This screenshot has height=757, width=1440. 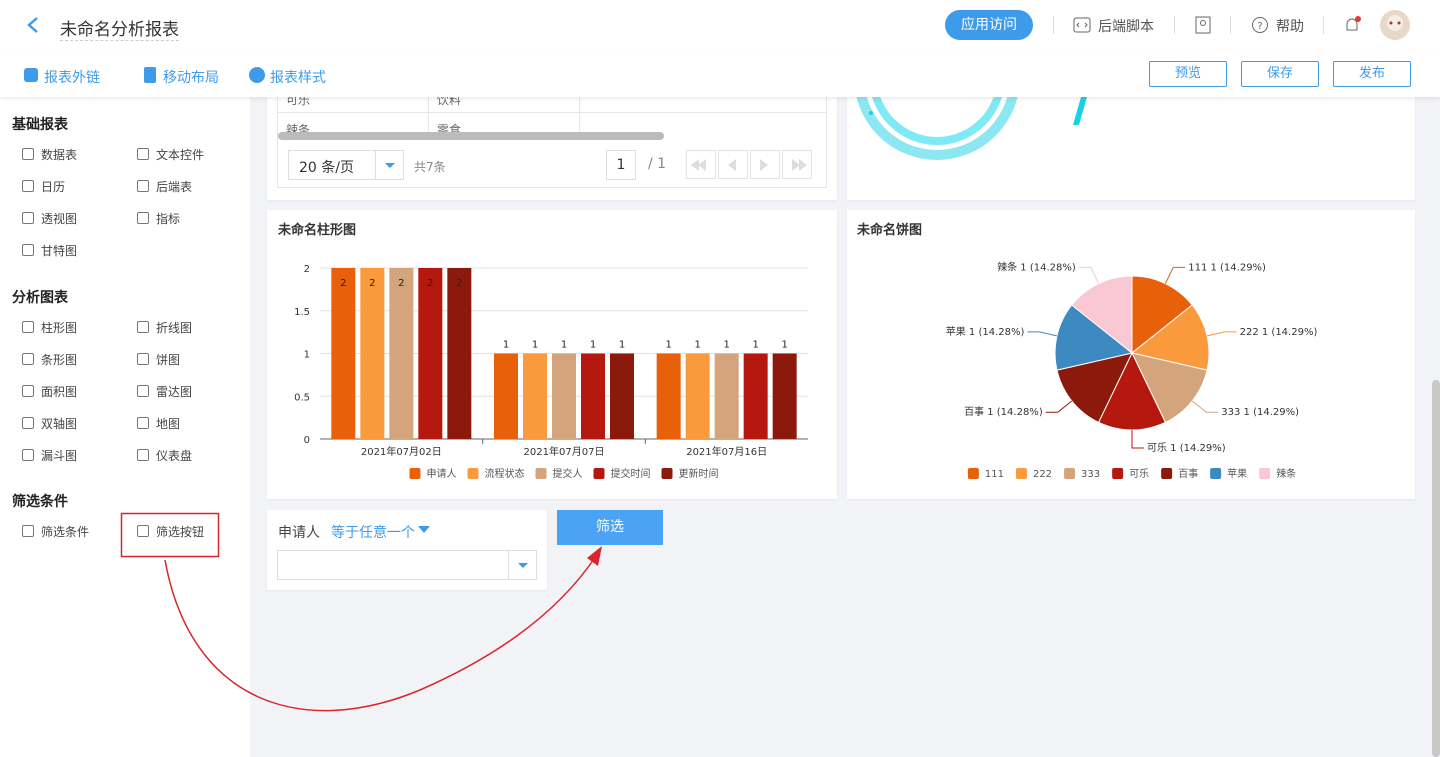 I want to click on table-frame: 可乐 饮料 辣条 零食 20 条/页 共7条 1 / 1, so click(x=552, y=140).